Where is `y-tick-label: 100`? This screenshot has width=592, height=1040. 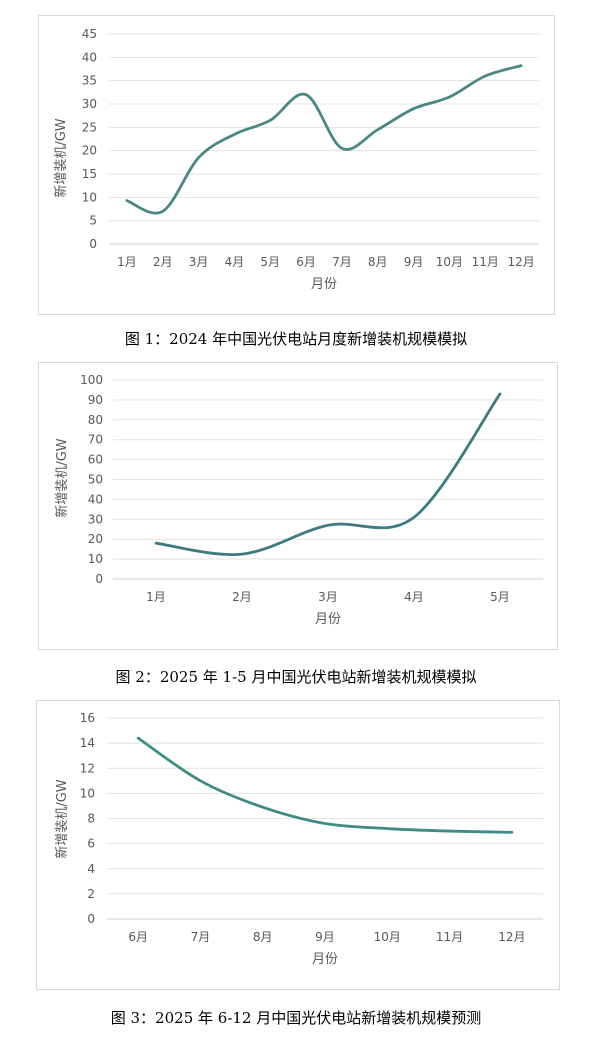 y-tick-label: 100 is located at coordinates (91, 380).